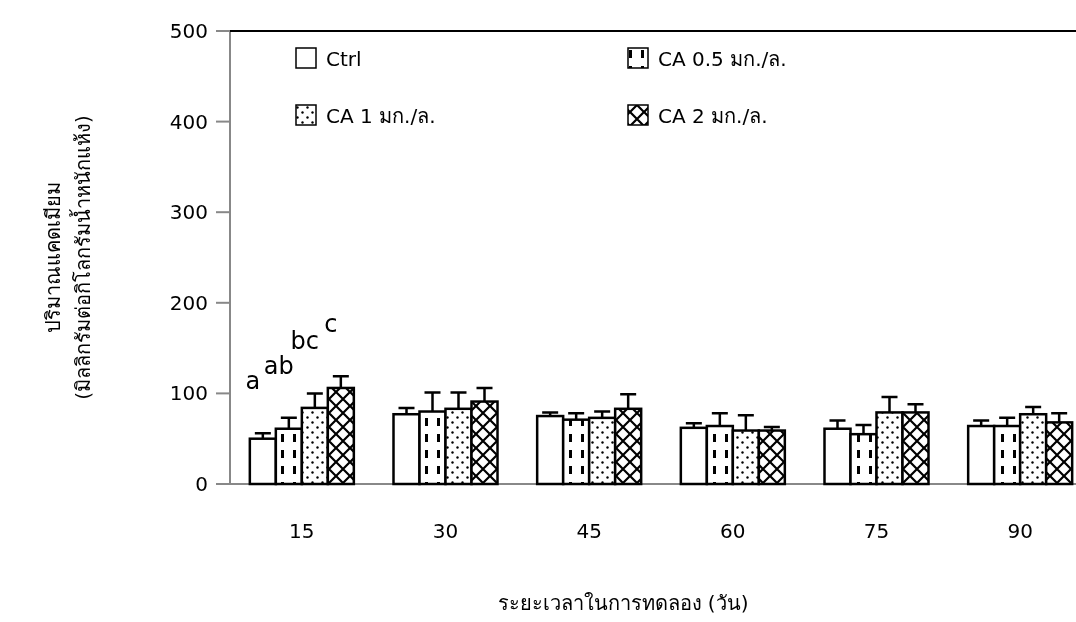 Image resolution: width=1076 pixels, height=622 pixels. What do you see at coordinates (876, 531) in the screenshot?
I see `x-tick-label: 75` at bounding box center [876, 531].